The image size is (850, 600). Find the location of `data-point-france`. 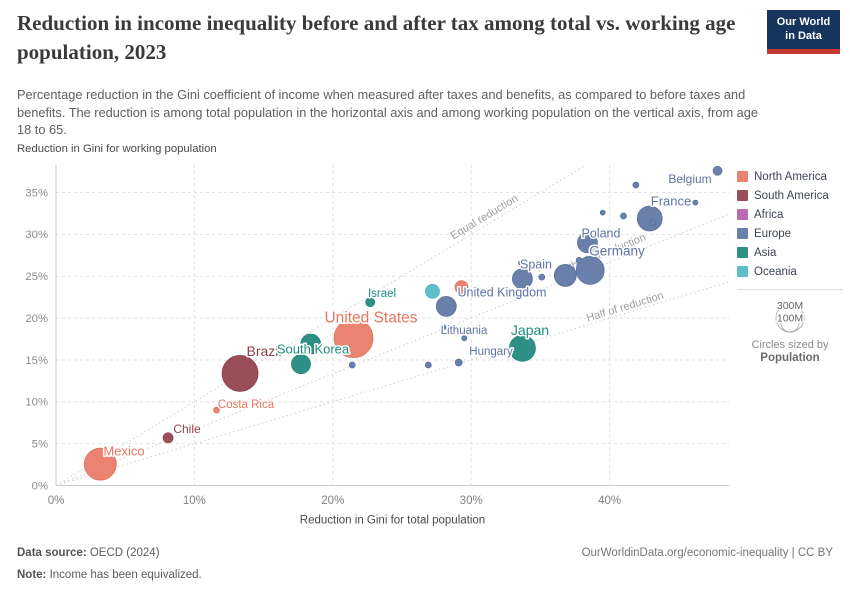

data-point-france is located at coordinates (649, 218).